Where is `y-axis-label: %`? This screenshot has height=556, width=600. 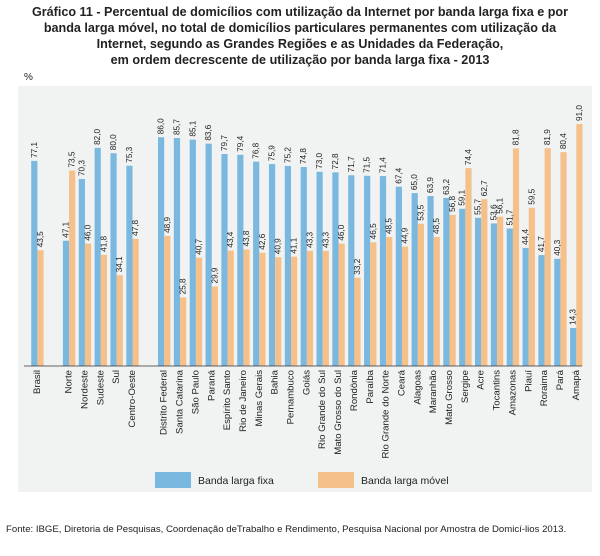
y-axis-label: % is located at coordinates (28, 77).